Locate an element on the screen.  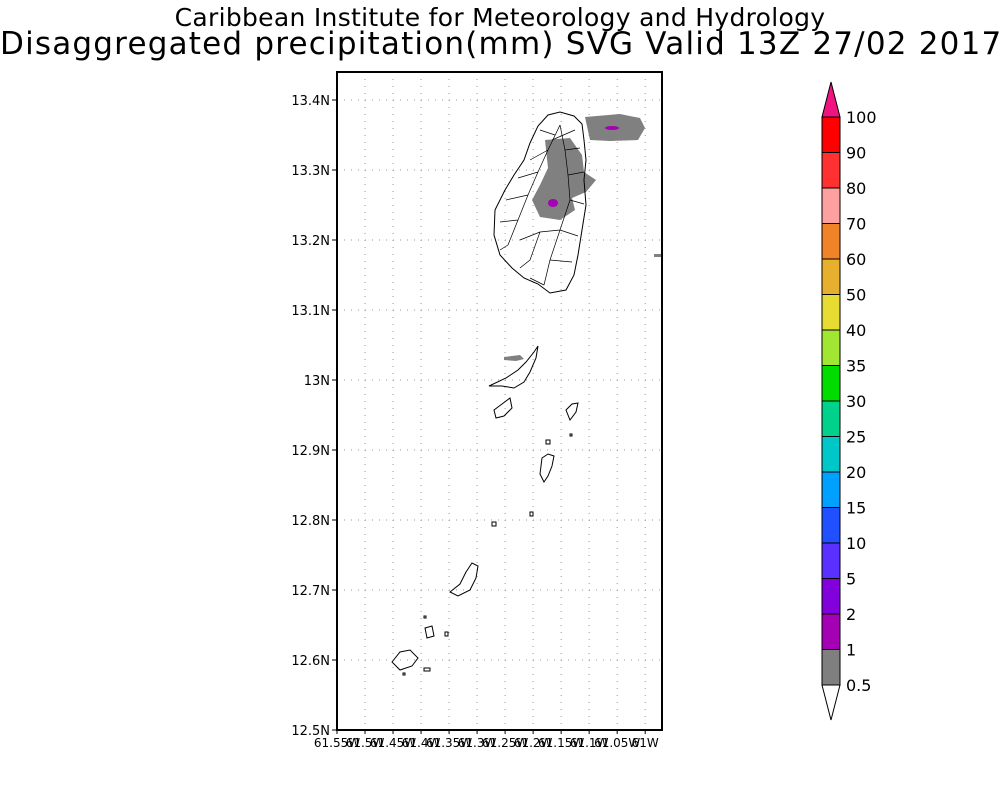
legend-level-label: 10 is located at coordinates (856, 543).